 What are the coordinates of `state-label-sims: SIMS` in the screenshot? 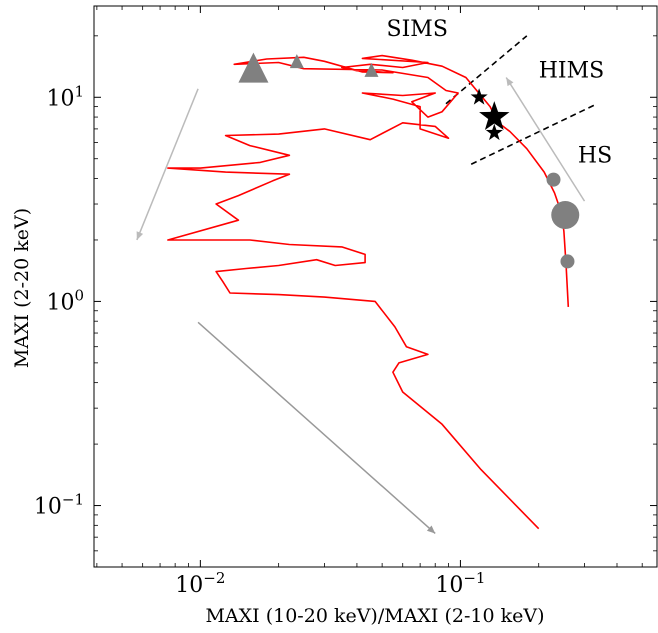 It's located at (417, 29).